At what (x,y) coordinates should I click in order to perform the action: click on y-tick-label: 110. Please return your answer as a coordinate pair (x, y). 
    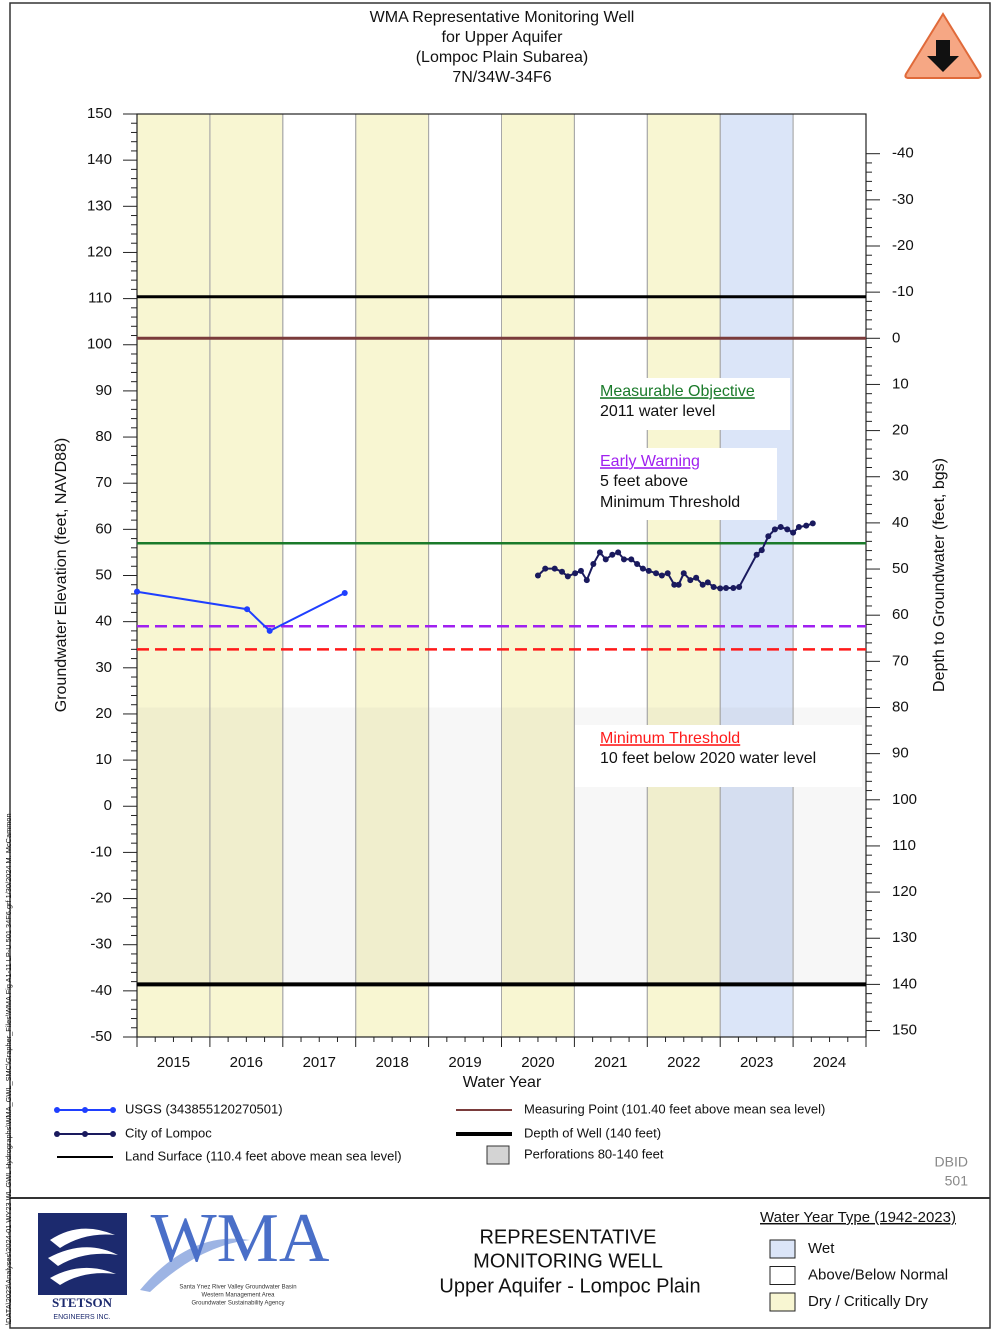
    Looking at the image, I should click on (100, 298).